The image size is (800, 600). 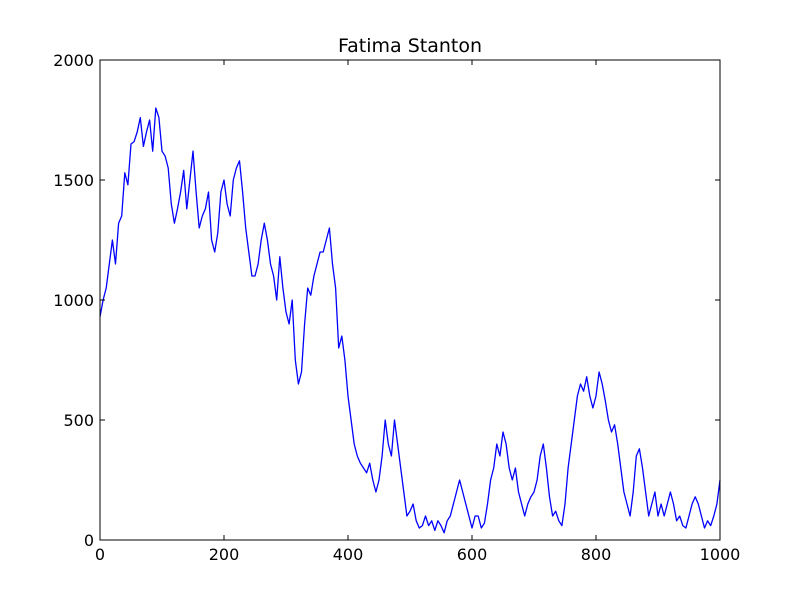 What do you see at coordinates (89, 540) in the screenshot?
I see `y-tick-label: 0` at bounding box center [89, 540].